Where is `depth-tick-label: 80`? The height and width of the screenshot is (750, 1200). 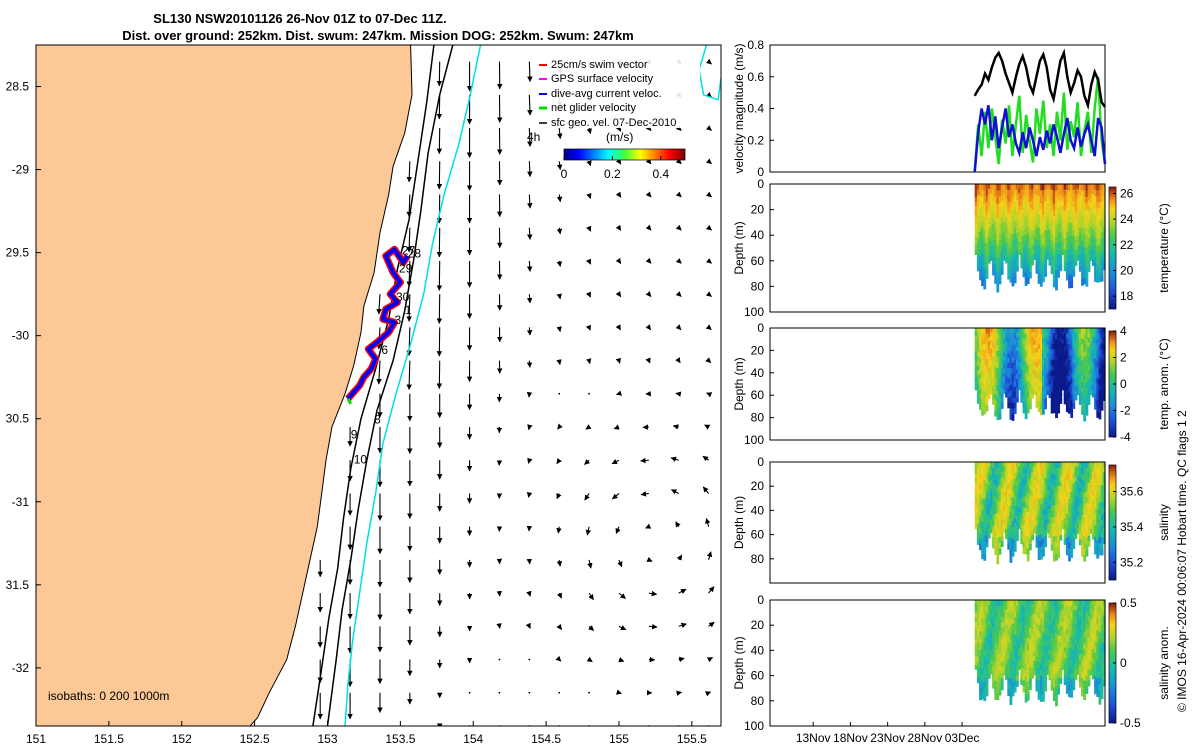
depth-tick-label: 80 is located at coordinates (758, 418).